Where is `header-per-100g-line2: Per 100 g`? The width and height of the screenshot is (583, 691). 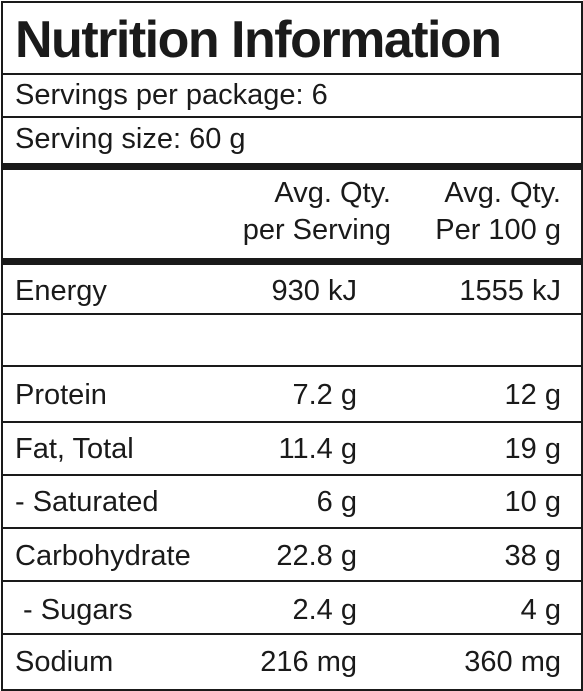 header-per-100g-line2: Per 100 g is located at coordinates (498, 230).